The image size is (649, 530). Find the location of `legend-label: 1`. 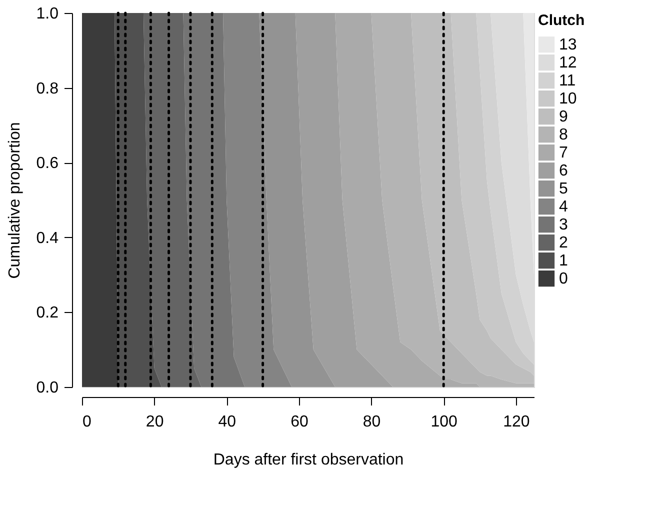

legend-label: 1 is located at coordinates (563, 261).